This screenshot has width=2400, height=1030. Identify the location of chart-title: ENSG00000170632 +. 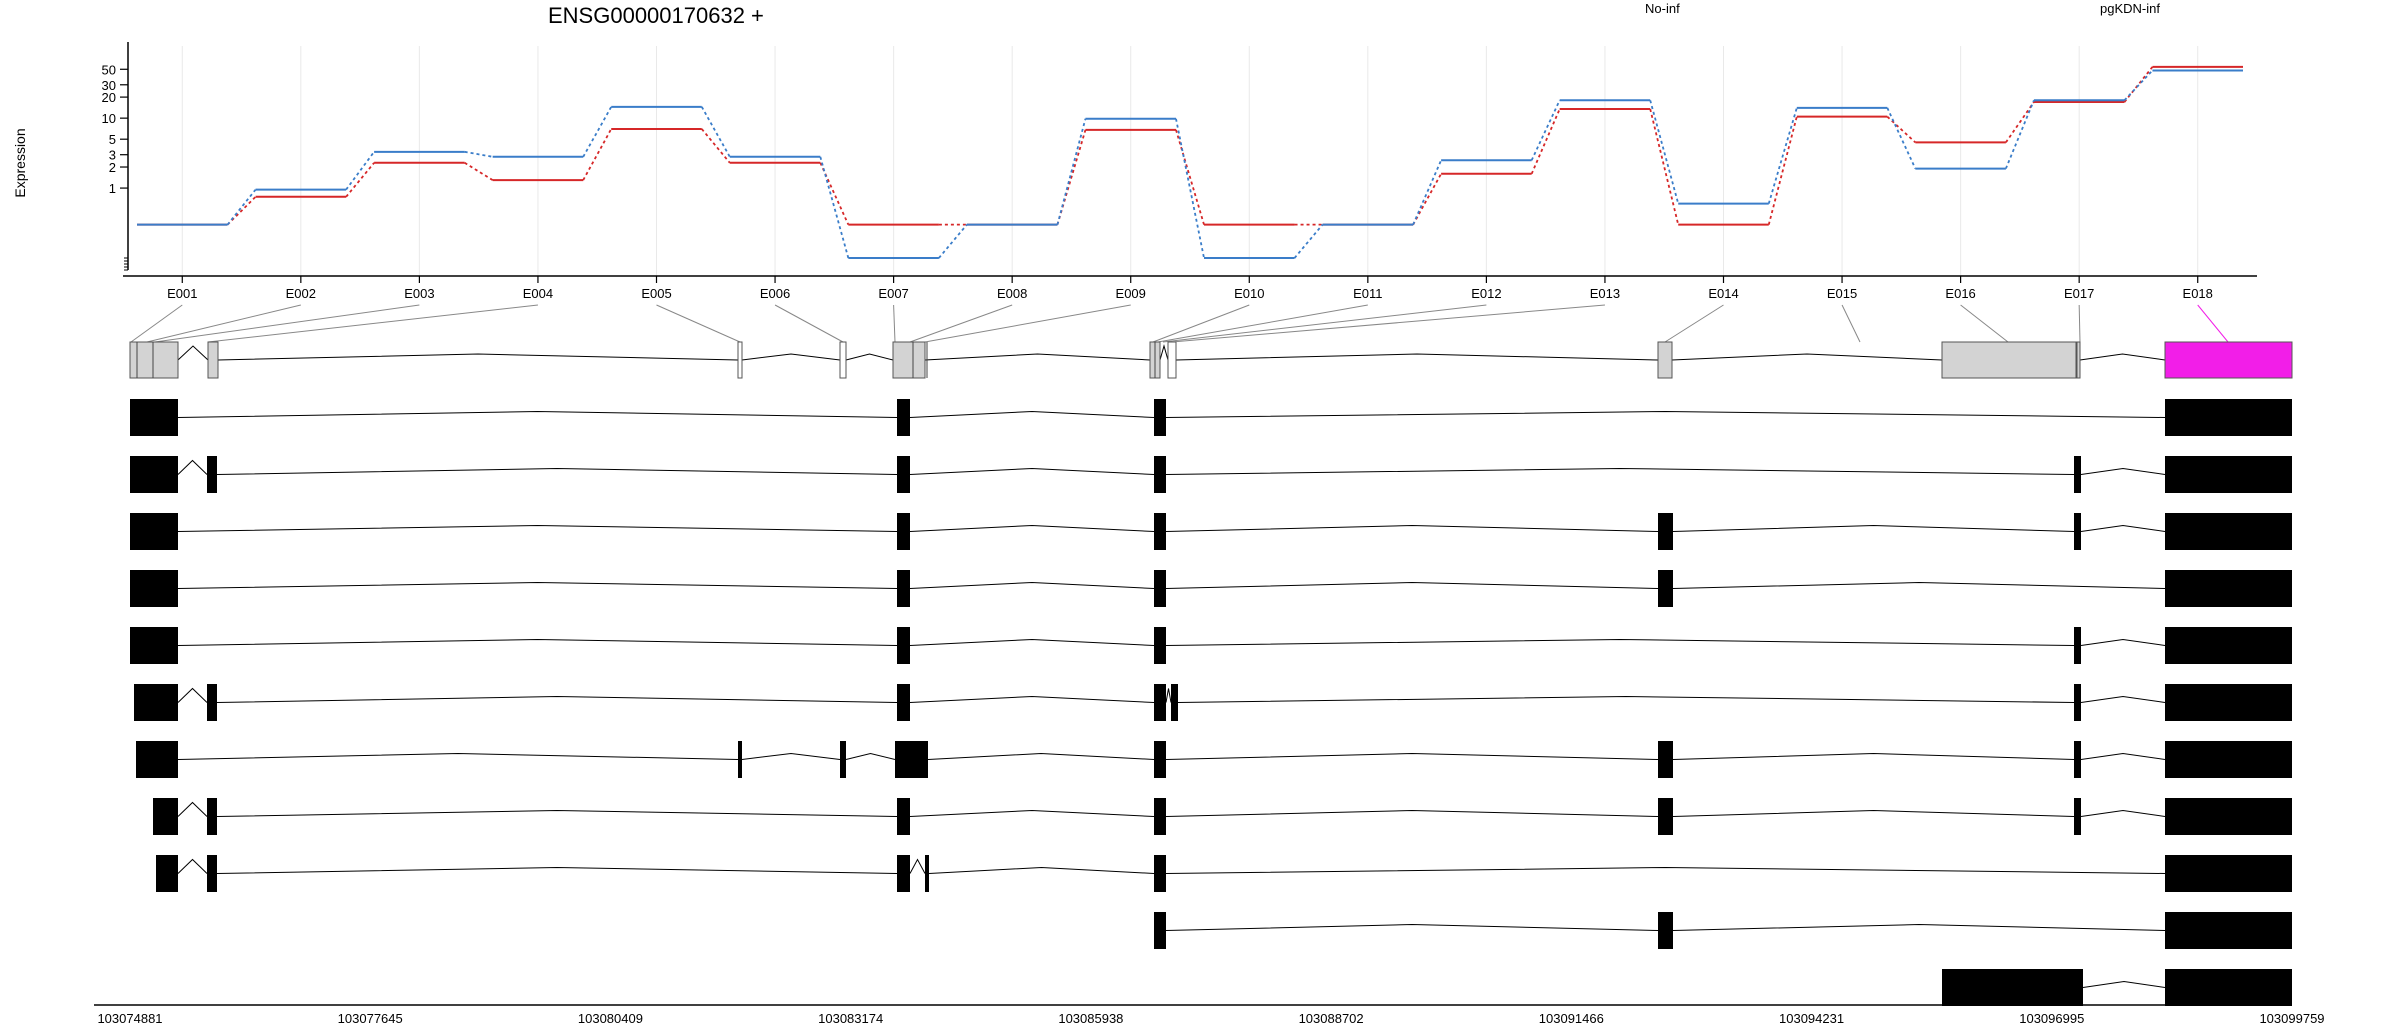
(656, 15).